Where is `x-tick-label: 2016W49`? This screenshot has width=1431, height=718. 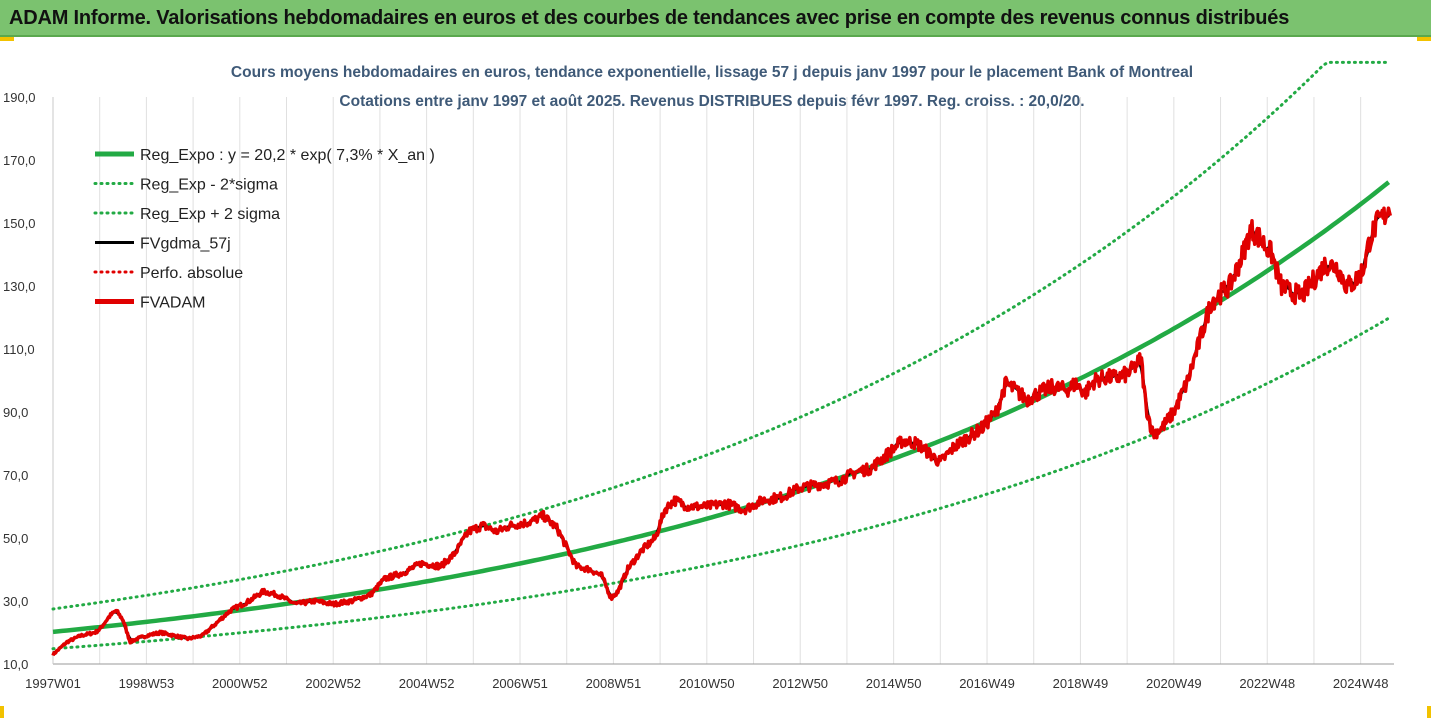
x-tick-label: 2016W49 is located at coordinates (987, 683).